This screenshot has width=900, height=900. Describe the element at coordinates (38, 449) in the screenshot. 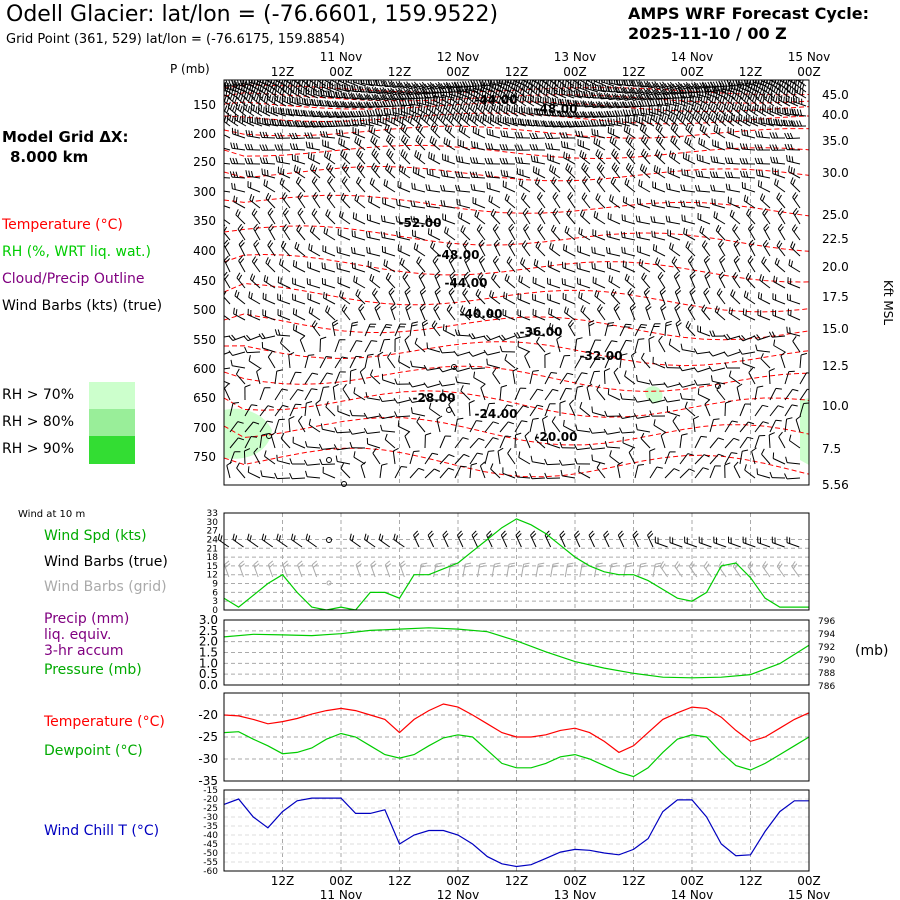

I see `legend-rh90-label: RH > 90%` at that location.